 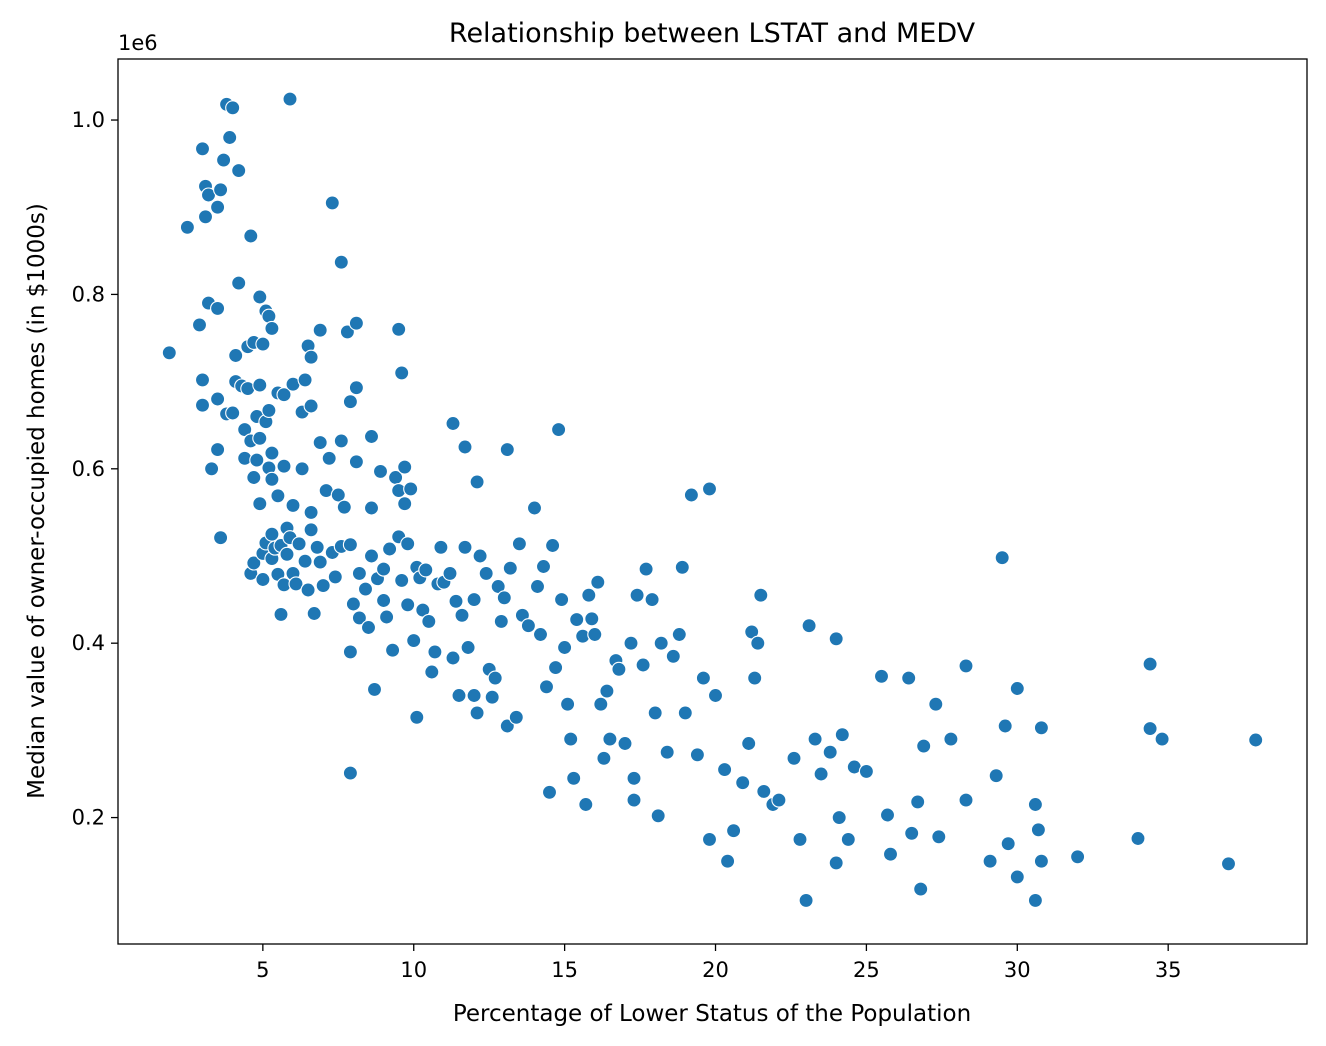 What do you see at coordinates (138, 43) in the screenshot?
I see `y-axis-offset-label: 1e6` at bounding box center [138, 43].